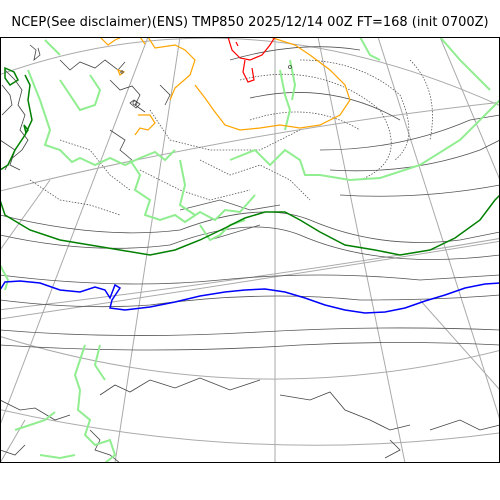  Describe the element at coordinates (251, 60) in the screenshot. I see `isotherms-red` at that location.